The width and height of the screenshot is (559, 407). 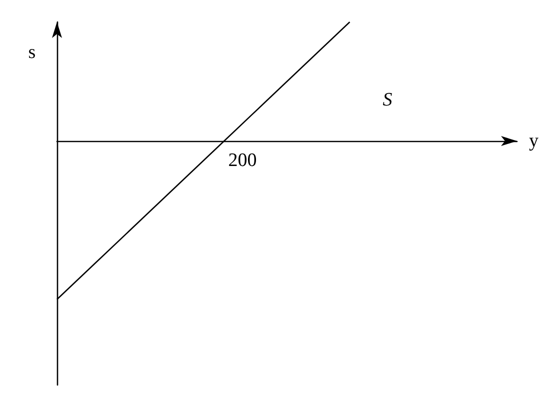 What do you see at coordinates (534, 141) in the screenshot?
I see `x-axis-title: y` at bounding box center [534, 141].